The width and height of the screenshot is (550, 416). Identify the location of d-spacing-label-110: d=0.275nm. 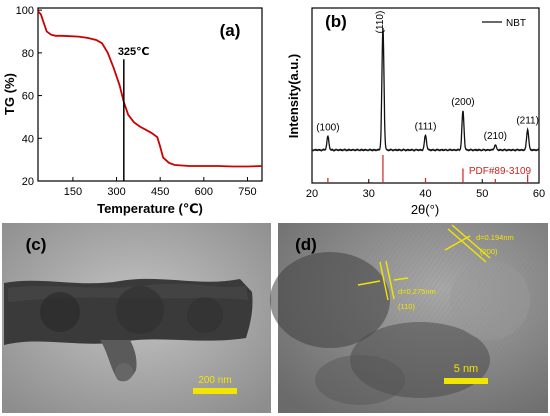
(417, 291).